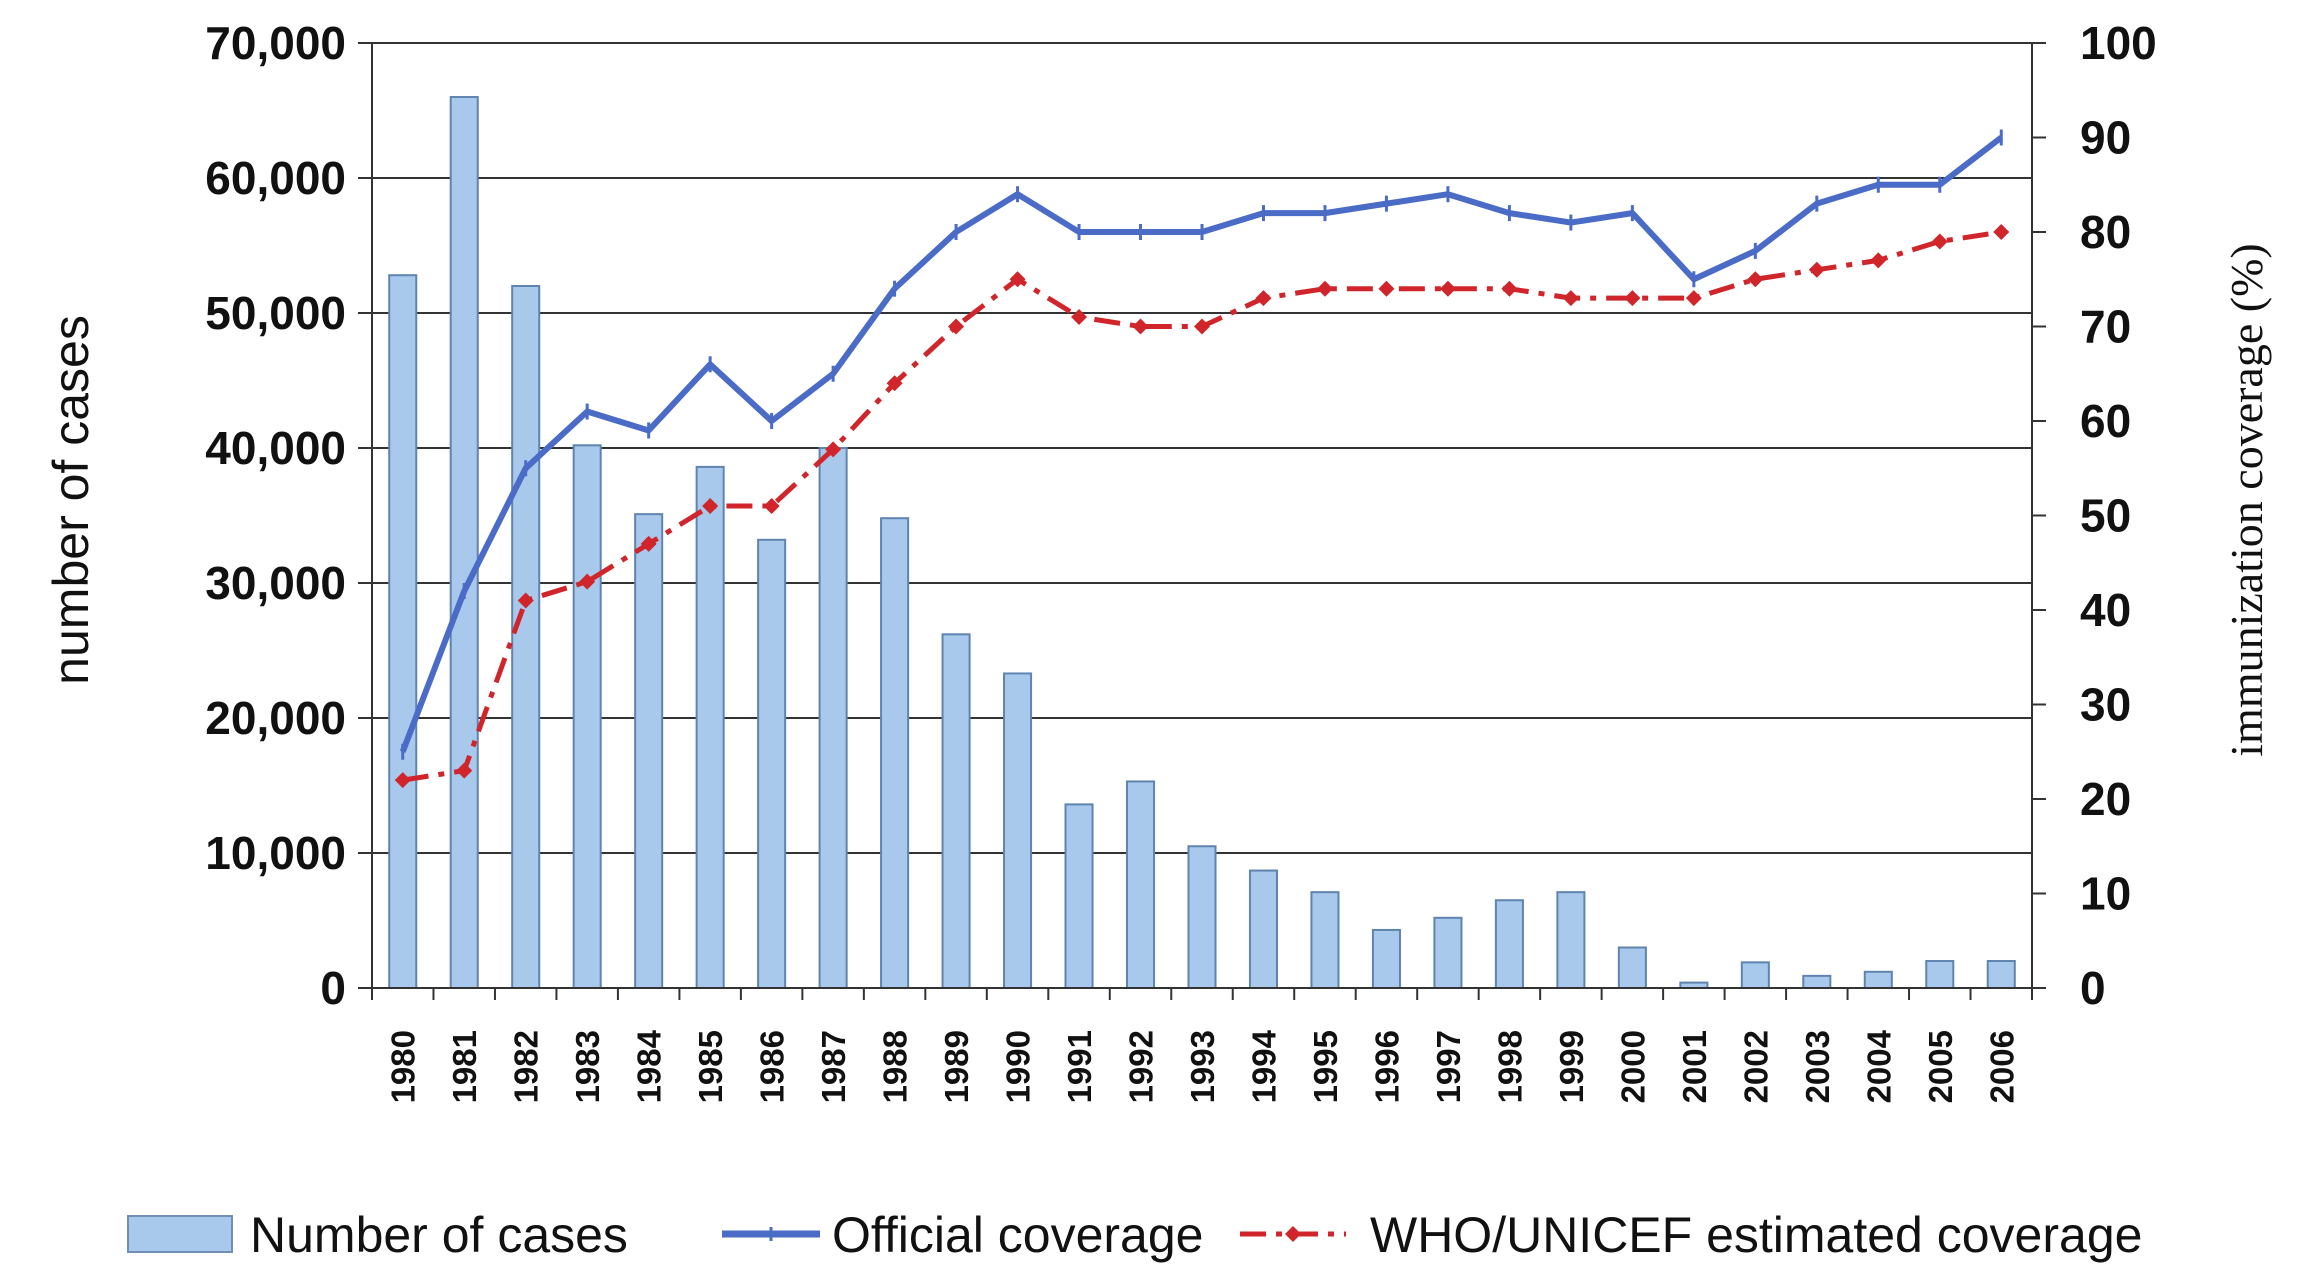  What do you see at coordinates (1018, 830) in the screenshot?
I see `bar-1990` at bounding box center [1018, 830].